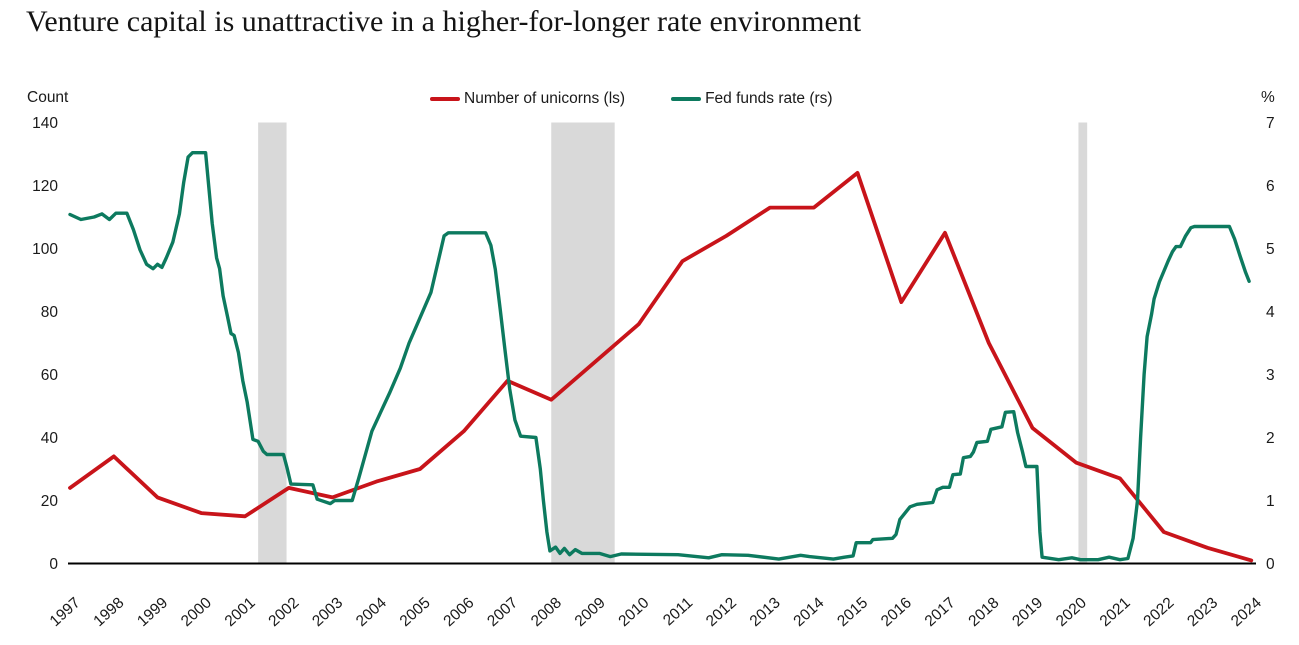 Image resolution: width=1299 pixels, height=645 pixels. Describe the element at coordinates (108, 612) in the screenshot. I see `x-axis-year-1998: 1998` at that location.